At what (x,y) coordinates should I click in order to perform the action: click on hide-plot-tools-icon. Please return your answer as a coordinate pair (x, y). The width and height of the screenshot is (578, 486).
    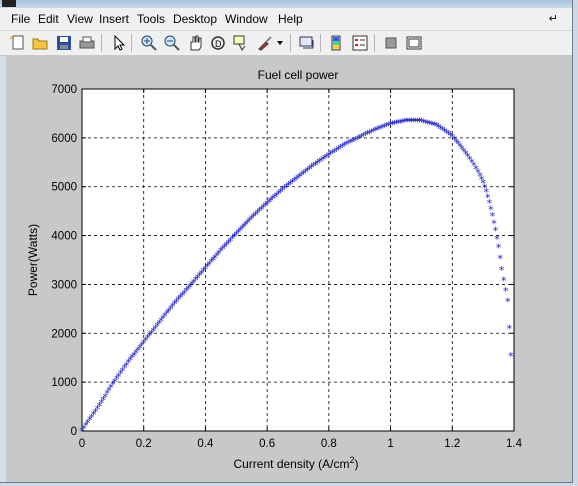
    Looking at the image, I should click on (391, 43).